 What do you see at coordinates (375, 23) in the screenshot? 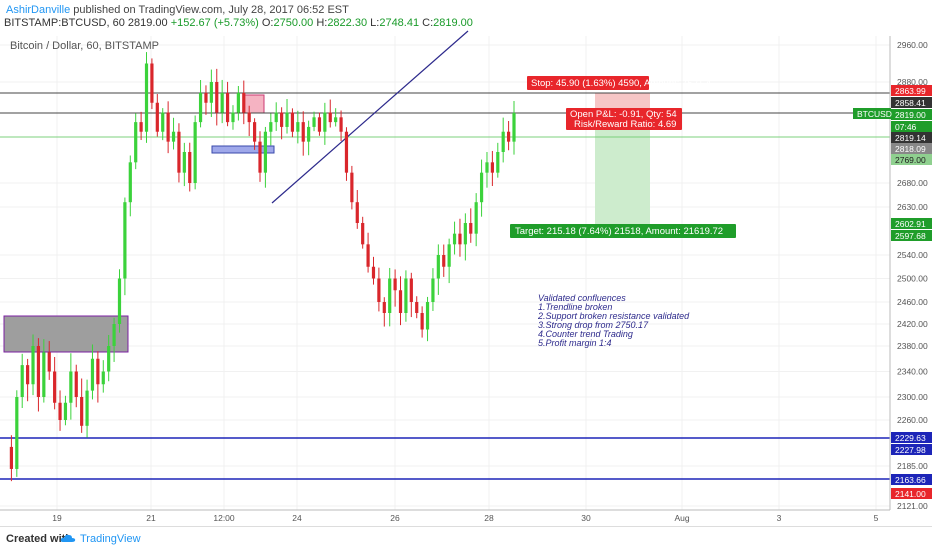
I see `low-label: L:` at bounding box center [375, 23].